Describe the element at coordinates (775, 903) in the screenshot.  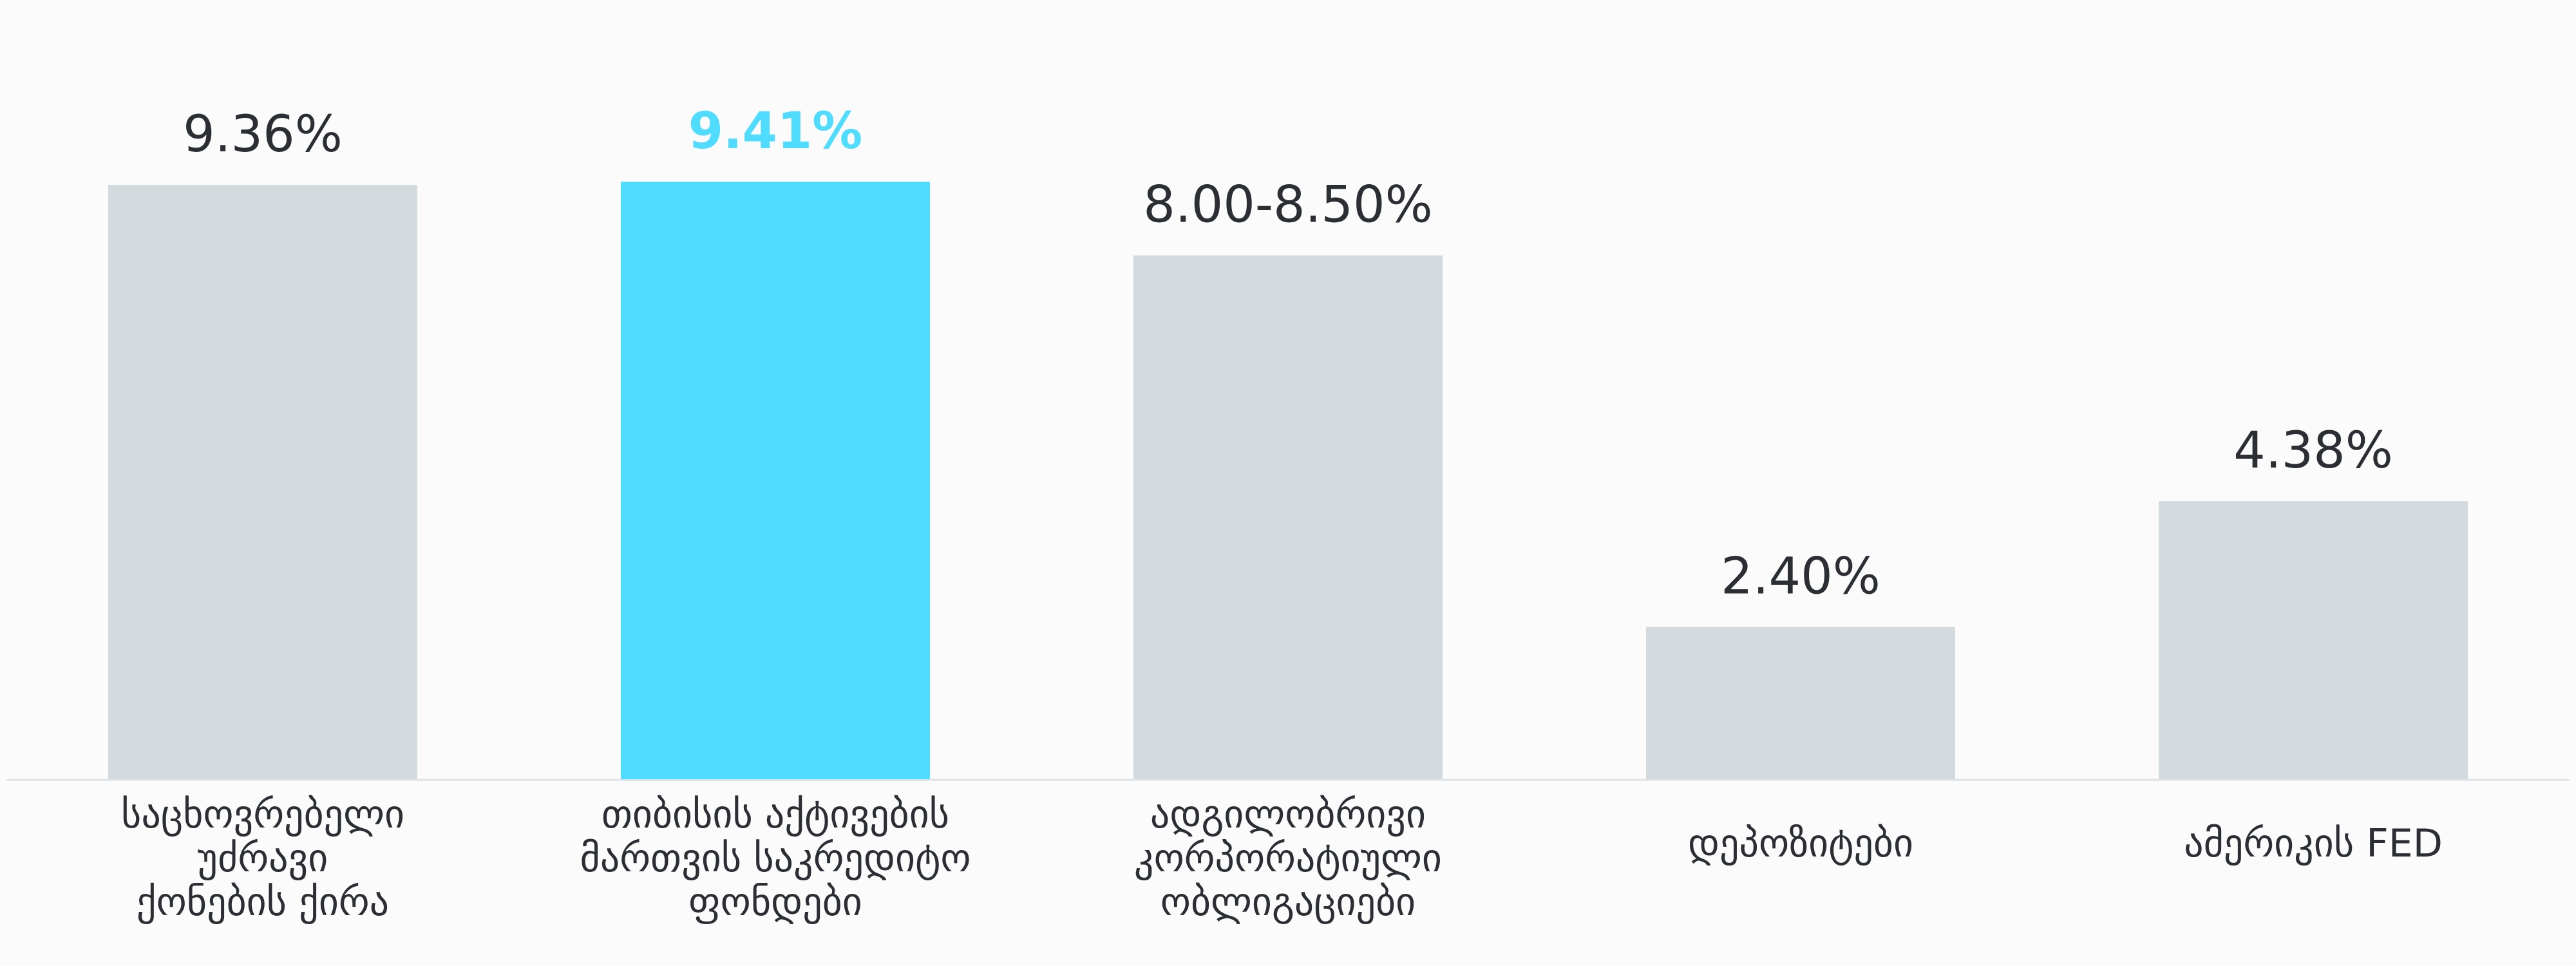
I see `category-label-line: ფონდები` at that location.